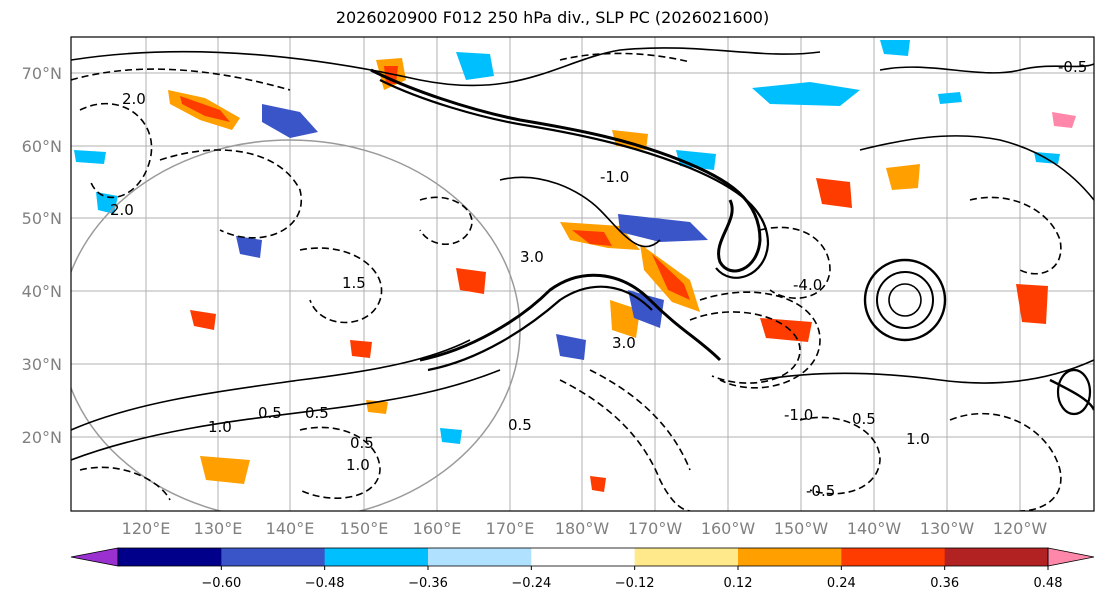 This screenshot has width=1105, height=604. Describe the element at coordinates (354, 283) in the screenshot. I see `contour-label: 1.5` at that location.